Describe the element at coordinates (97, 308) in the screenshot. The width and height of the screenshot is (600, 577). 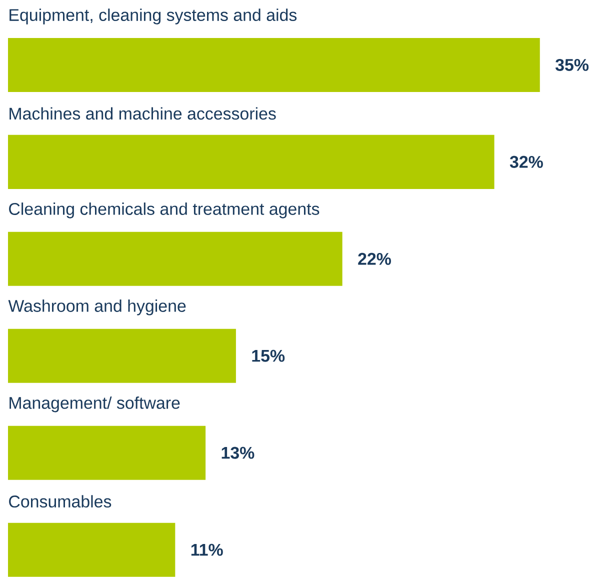
I see `y-tick-label: Washroom and hygiene` at that location.